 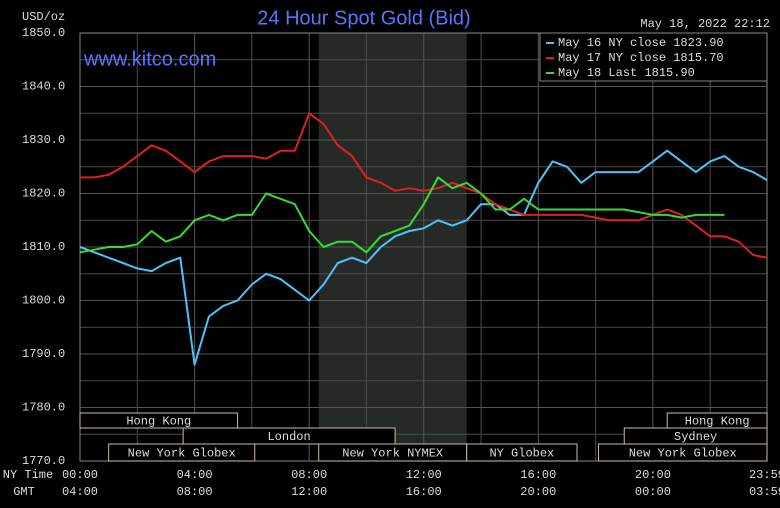 I want to click on gmt-tick-label: 08:00, so click(x=195, y=492).